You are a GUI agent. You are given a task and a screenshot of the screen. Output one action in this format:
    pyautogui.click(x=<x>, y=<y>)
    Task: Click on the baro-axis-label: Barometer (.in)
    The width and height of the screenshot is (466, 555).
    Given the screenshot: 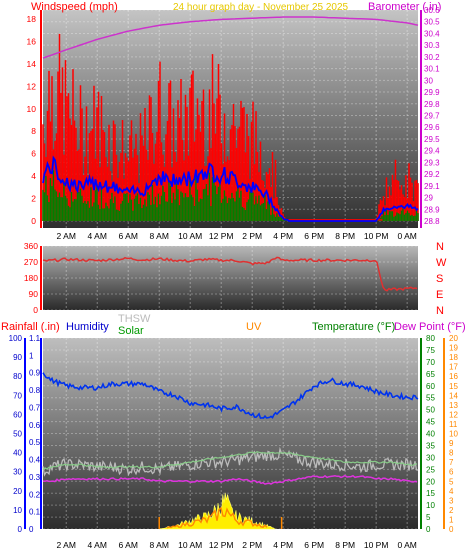 What is the action you would take?
    pyautogui.click(x=404, y=7)
    